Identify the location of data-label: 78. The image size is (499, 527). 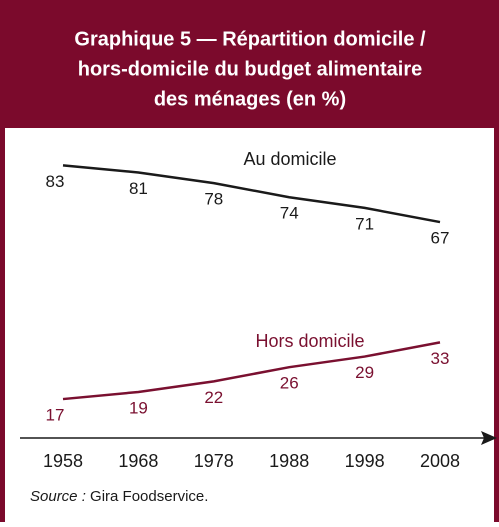
(213, 199).